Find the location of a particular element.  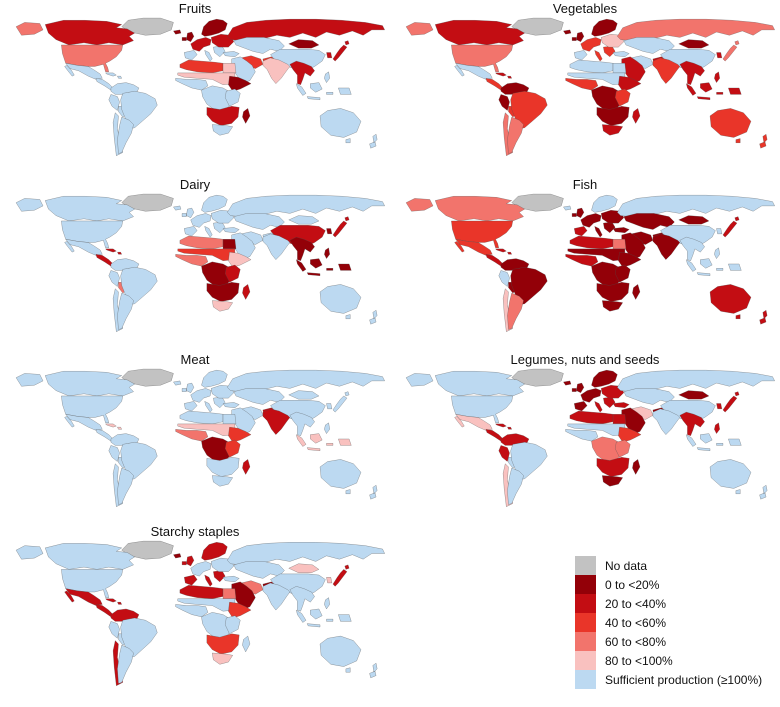

map-panel-meat: Meat is located at coordinates (195, 437).